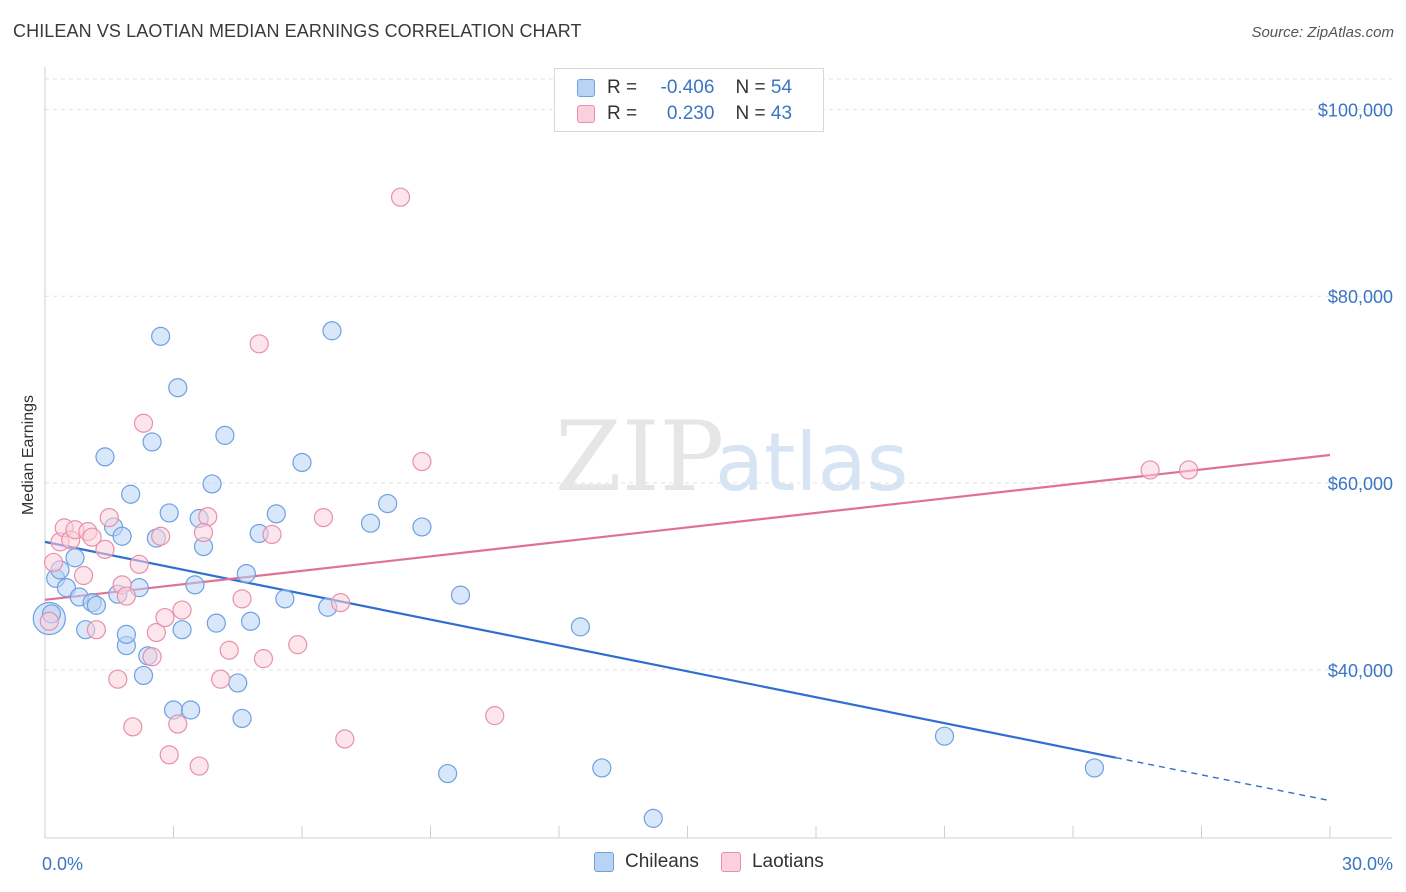  Describe the element at coordinates (586, 114) in the screenshot. I see `laotians-swatch` at that location.